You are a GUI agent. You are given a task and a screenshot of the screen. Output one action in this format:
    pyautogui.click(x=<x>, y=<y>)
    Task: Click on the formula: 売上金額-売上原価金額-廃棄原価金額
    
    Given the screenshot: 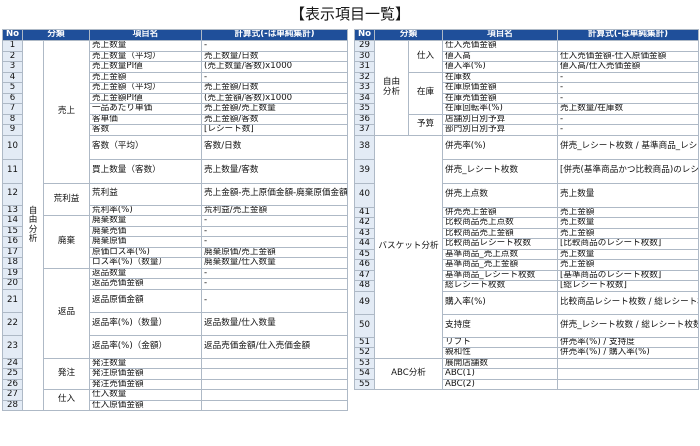 What is the action you would take?
    pyautogui.click(x=275, y=194)
    